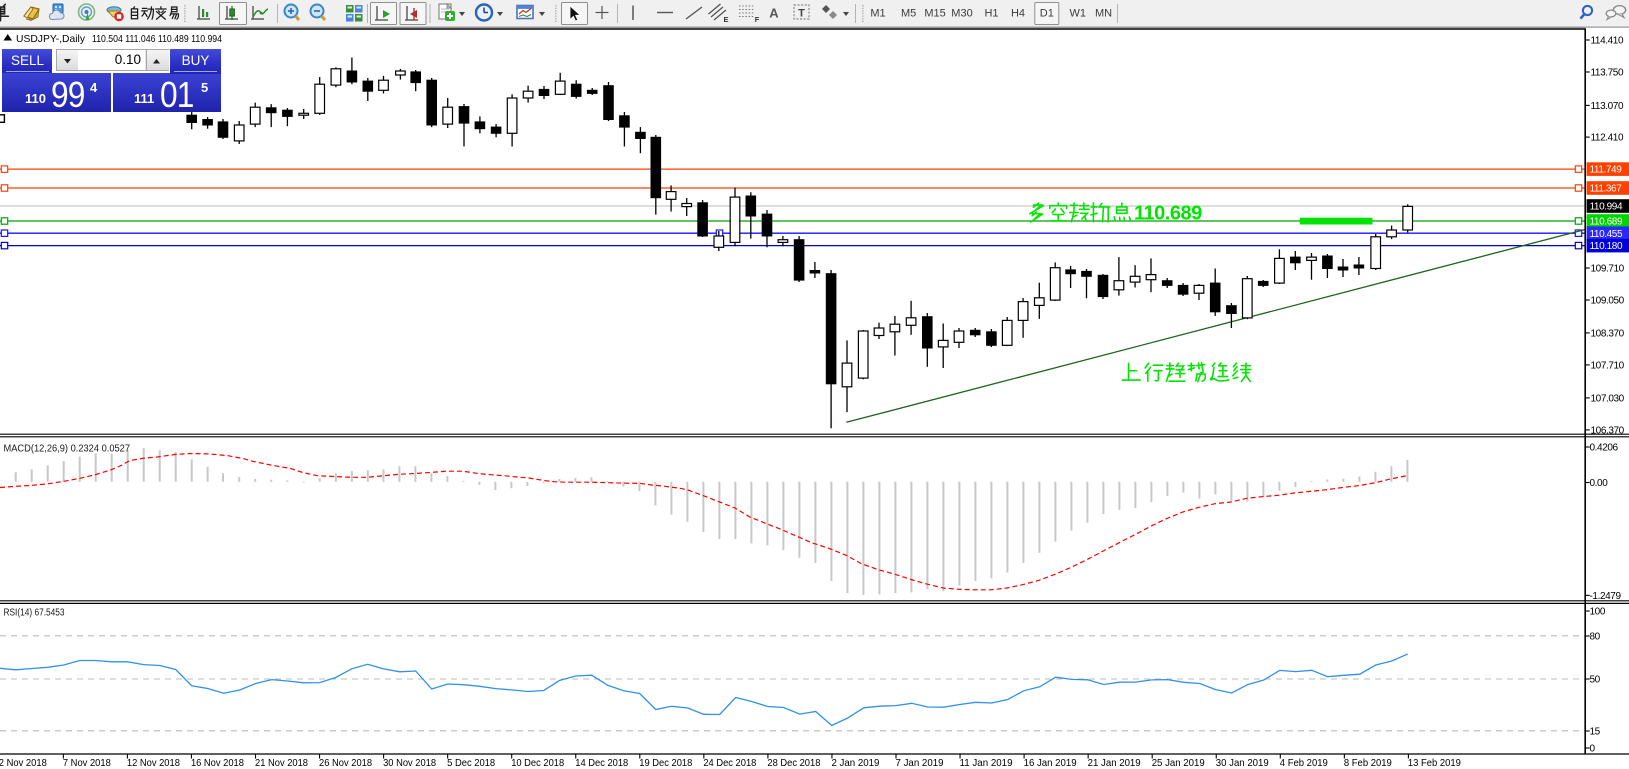  What do you see at coordinates (725, 19) in the screenshot?
I see `svg-text: E` at bounding box center [725, 19].